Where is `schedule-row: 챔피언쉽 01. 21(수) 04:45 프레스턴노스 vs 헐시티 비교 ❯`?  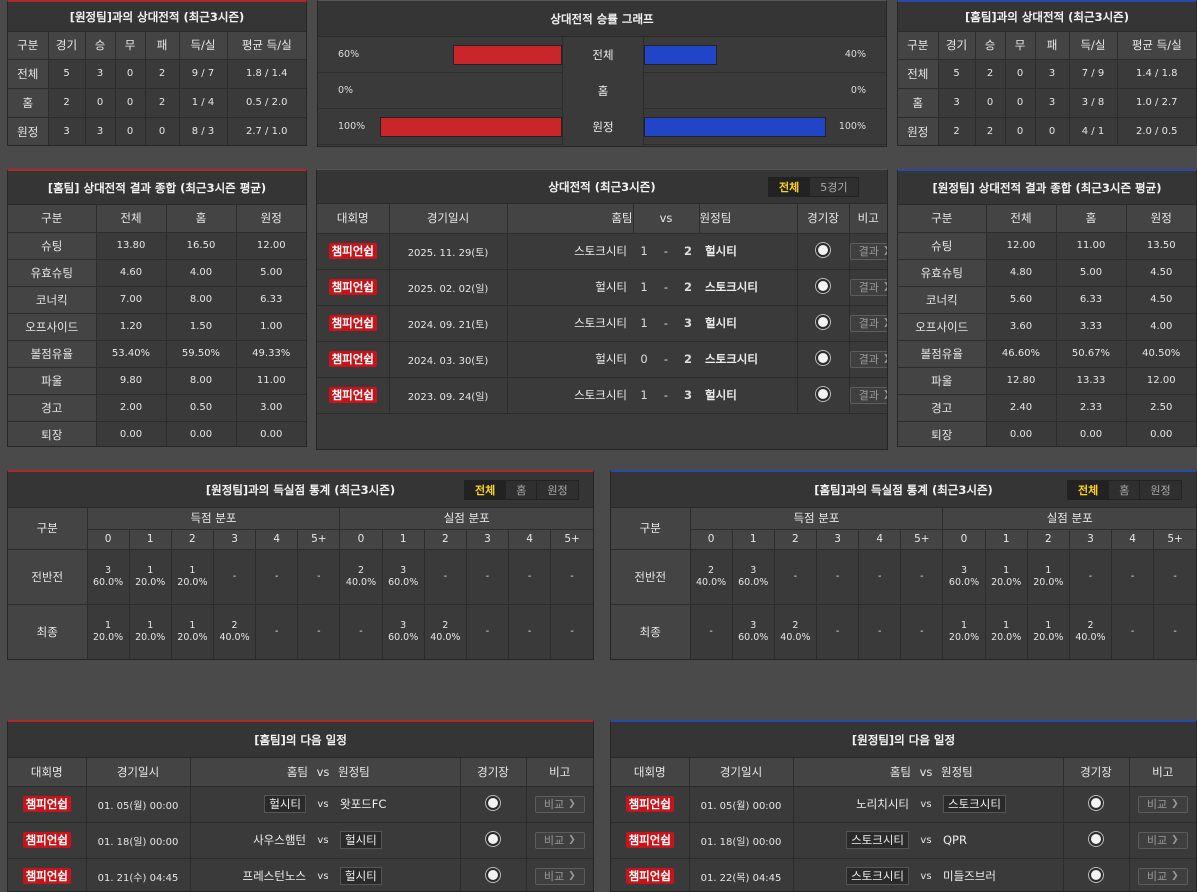 schedule-row: 챔피언쉽 01. 21(수) 04:45 프레스턴노스 vs 헐시티 비교 ❯ is located at coordinates (300, 874).